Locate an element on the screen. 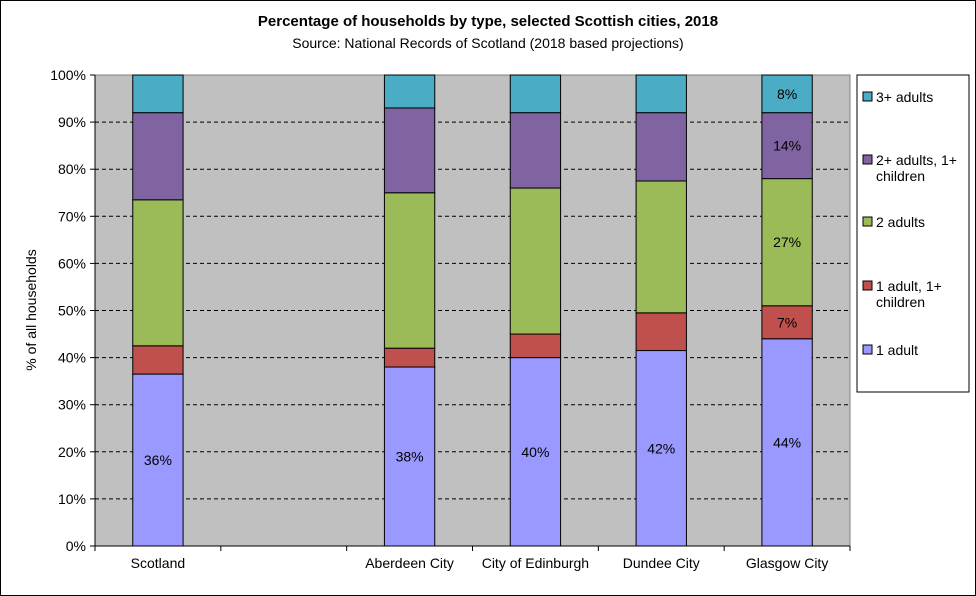 The height and width of the screenshot is (596, 976). data-label: 14% is located at coordinates (787, 146).